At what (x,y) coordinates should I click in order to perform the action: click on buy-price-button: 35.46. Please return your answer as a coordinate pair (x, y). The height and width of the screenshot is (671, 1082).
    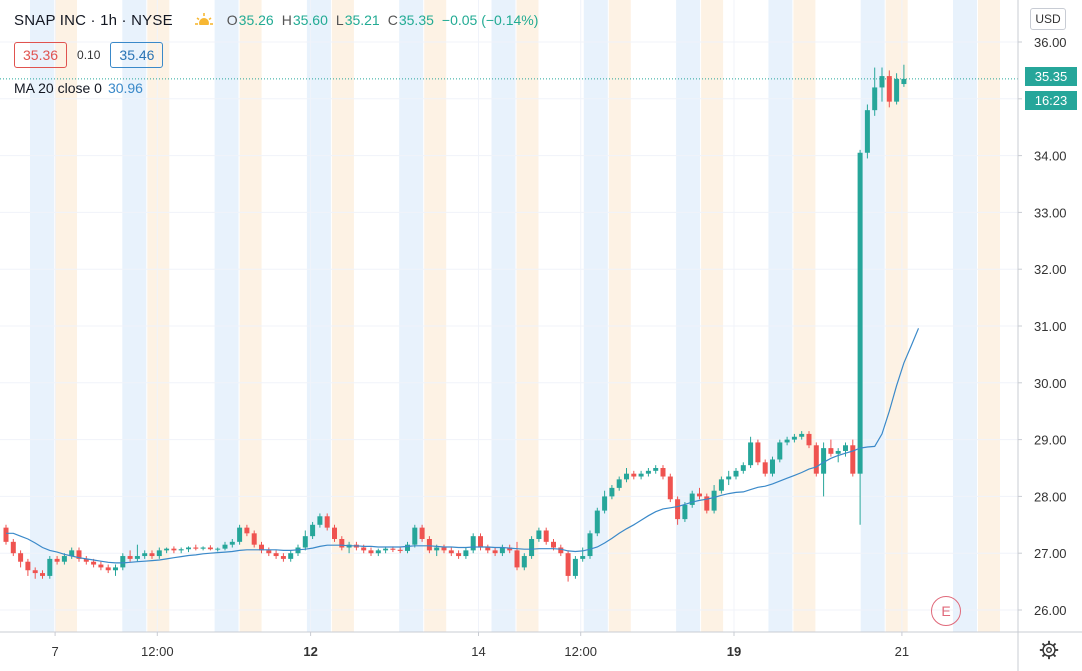
    Looking at the image, I should click on (137, 55).